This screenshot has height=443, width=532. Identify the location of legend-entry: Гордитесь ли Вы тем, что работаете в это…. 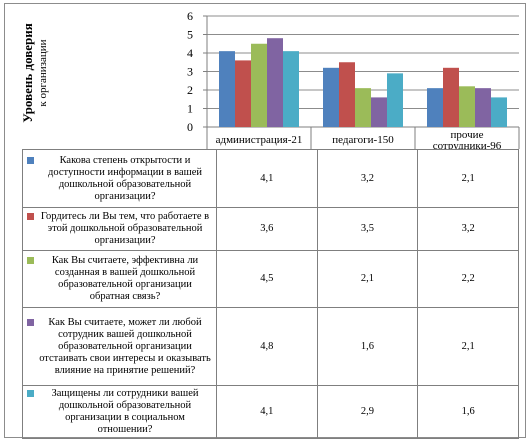
(119, 229).